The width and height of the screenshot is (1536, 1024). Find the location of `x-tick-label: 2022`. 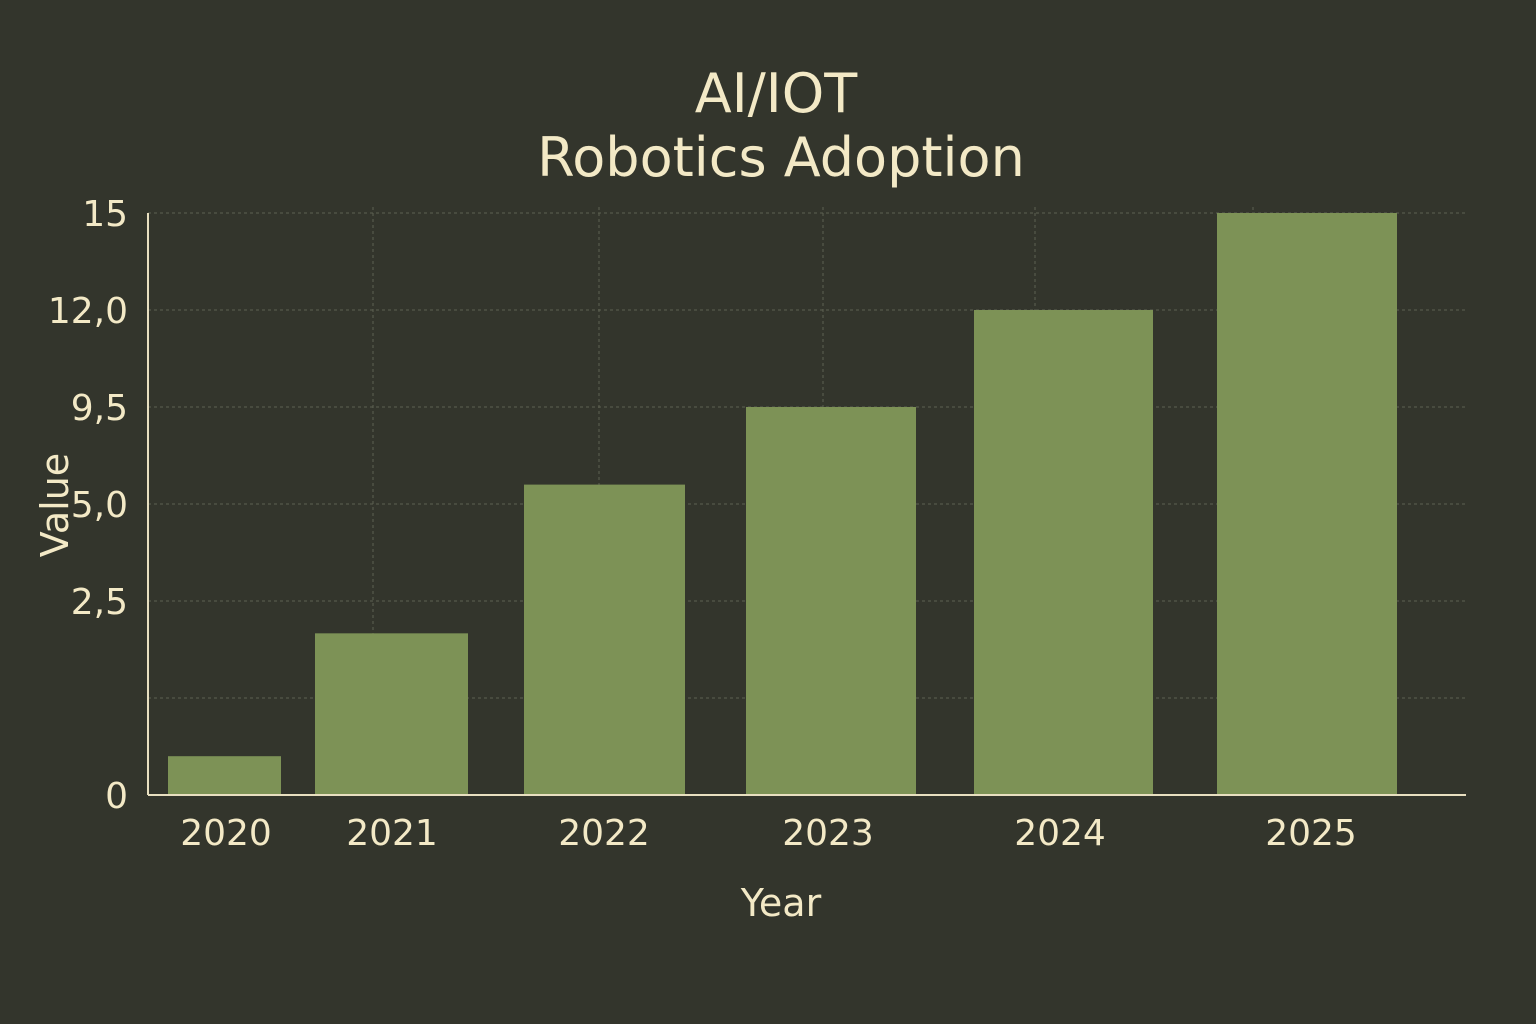

x-tick-label: 2022 is located at coordinates (604, 833).